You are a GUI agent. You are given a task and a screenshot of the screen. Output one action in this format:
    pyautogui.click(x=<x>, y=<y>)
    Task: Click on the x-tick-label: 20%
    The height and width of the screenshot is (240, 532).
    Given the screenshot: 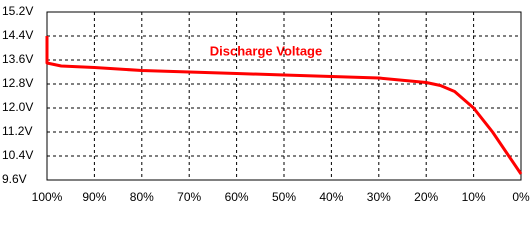 What is the action you would take?
    pyautogui.click(x=426, y=197)
    